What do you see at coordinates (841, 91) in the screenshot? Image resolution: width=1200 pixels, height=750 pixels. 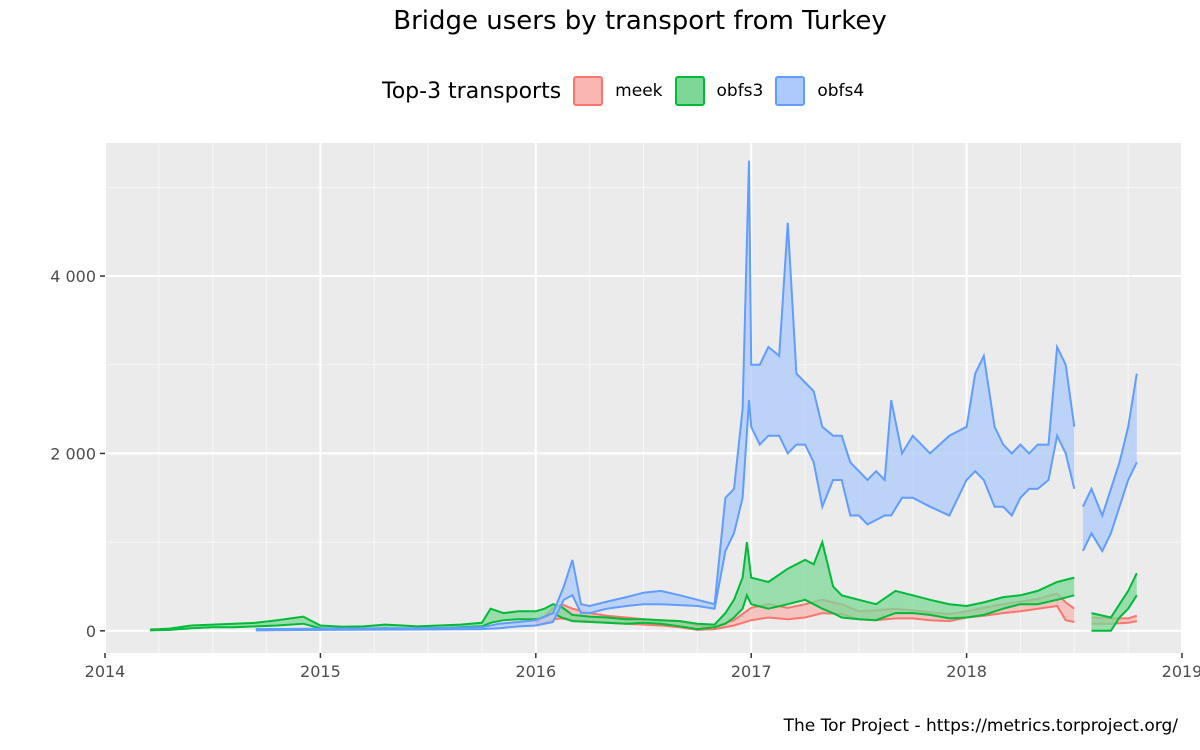 I see `legend-label-obfs4: obfs4` at bounding box center [841, 91].